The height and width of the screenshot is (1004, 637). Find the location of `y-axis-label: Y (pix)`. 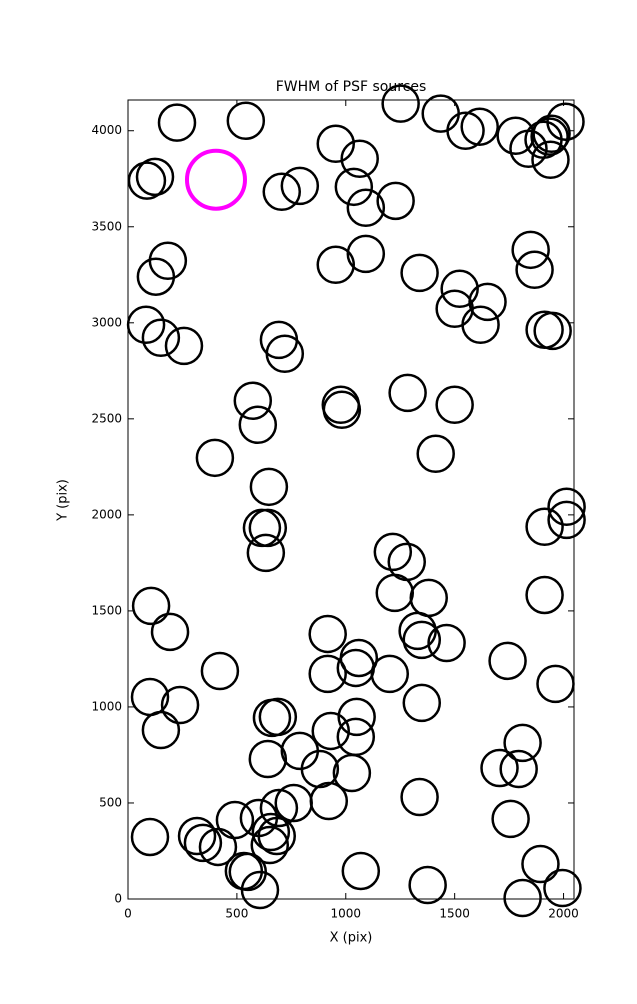

y-axis-label: Y (pix) is located at coordinates (63, 500).